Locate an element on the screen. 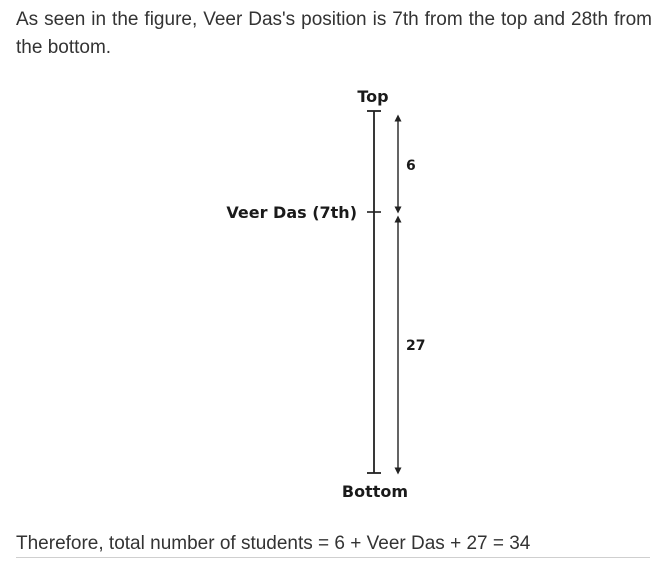  position-marker-label: Veer Das (7th) is located at coordinates (291, 212).